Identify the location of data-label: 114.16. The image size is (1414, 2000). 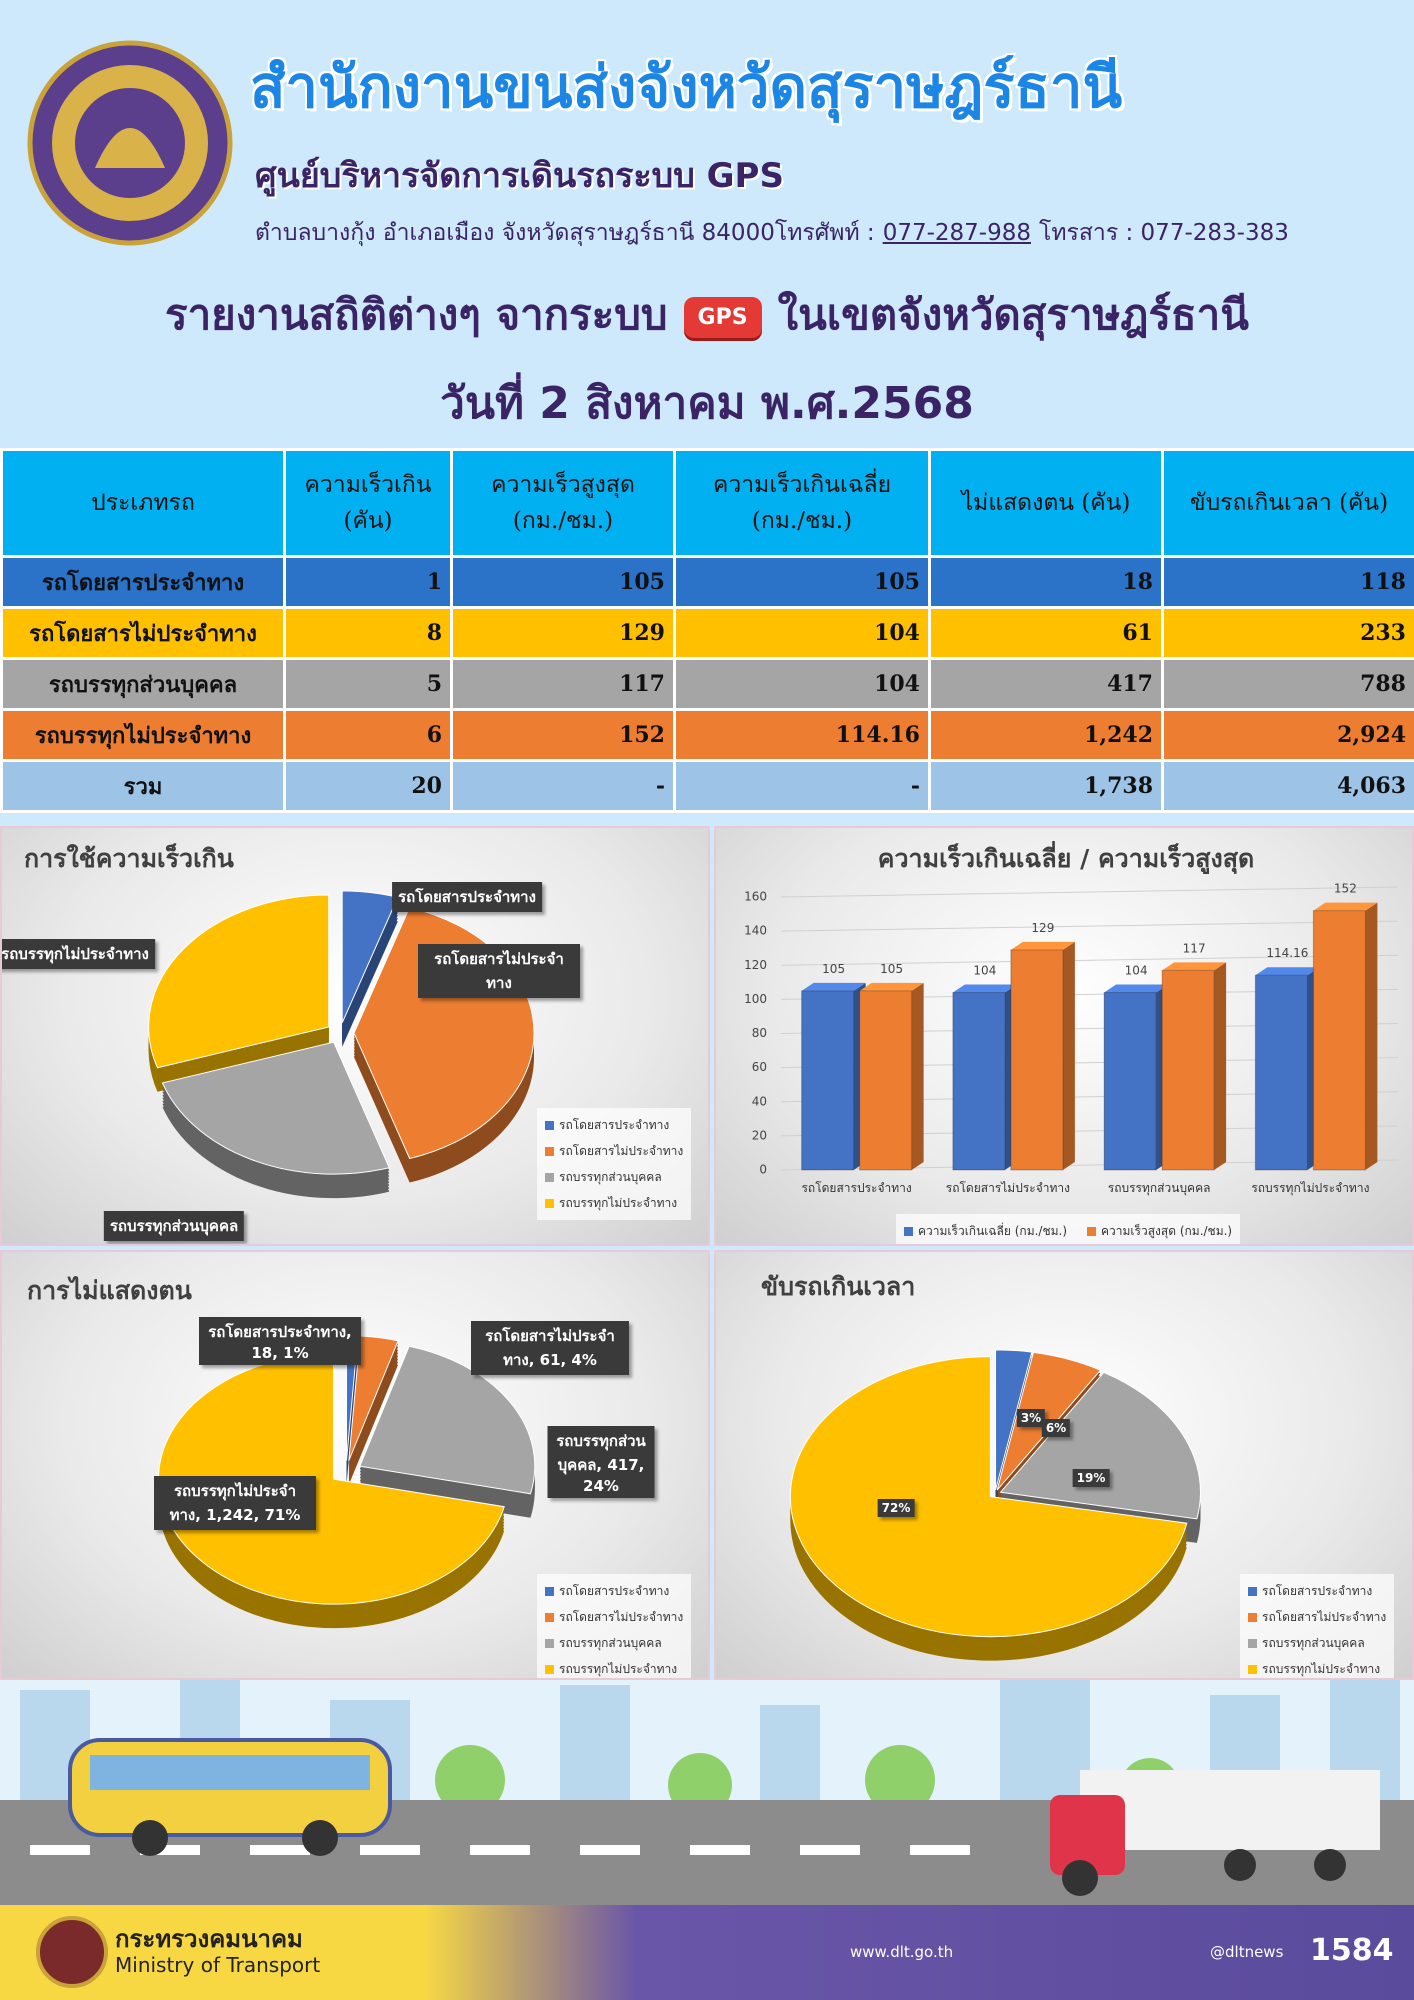
(1287, 953).